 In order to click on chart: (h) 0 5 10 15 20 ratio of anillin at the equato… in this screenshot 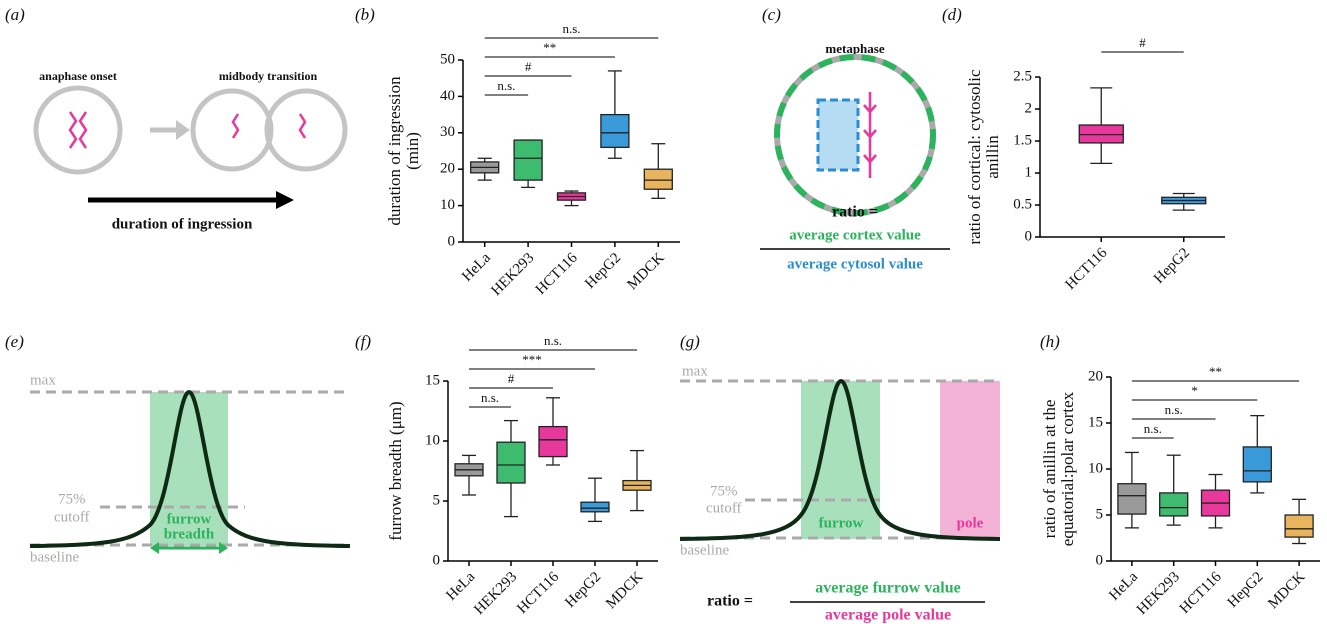, I will do `click(1180, 475)`.